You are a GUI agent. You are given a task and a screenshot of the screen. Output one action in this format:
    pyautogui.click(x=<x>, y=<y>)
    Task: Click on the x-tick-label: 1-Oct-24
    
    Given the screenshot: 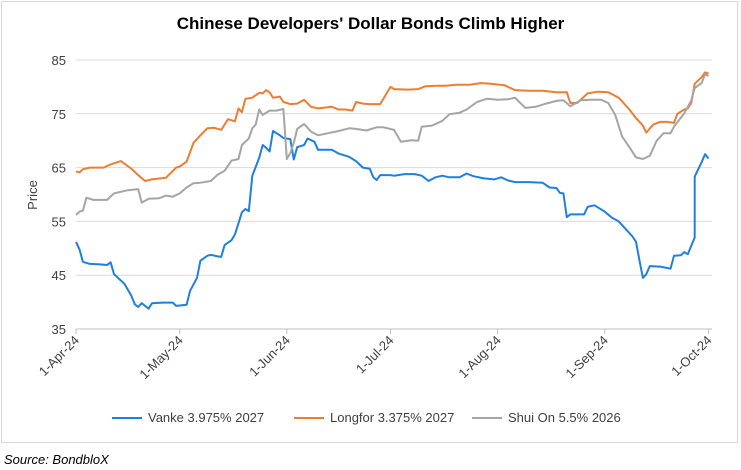 What is the action you would take?
    pyautogui.click(x=691, y=356)
    